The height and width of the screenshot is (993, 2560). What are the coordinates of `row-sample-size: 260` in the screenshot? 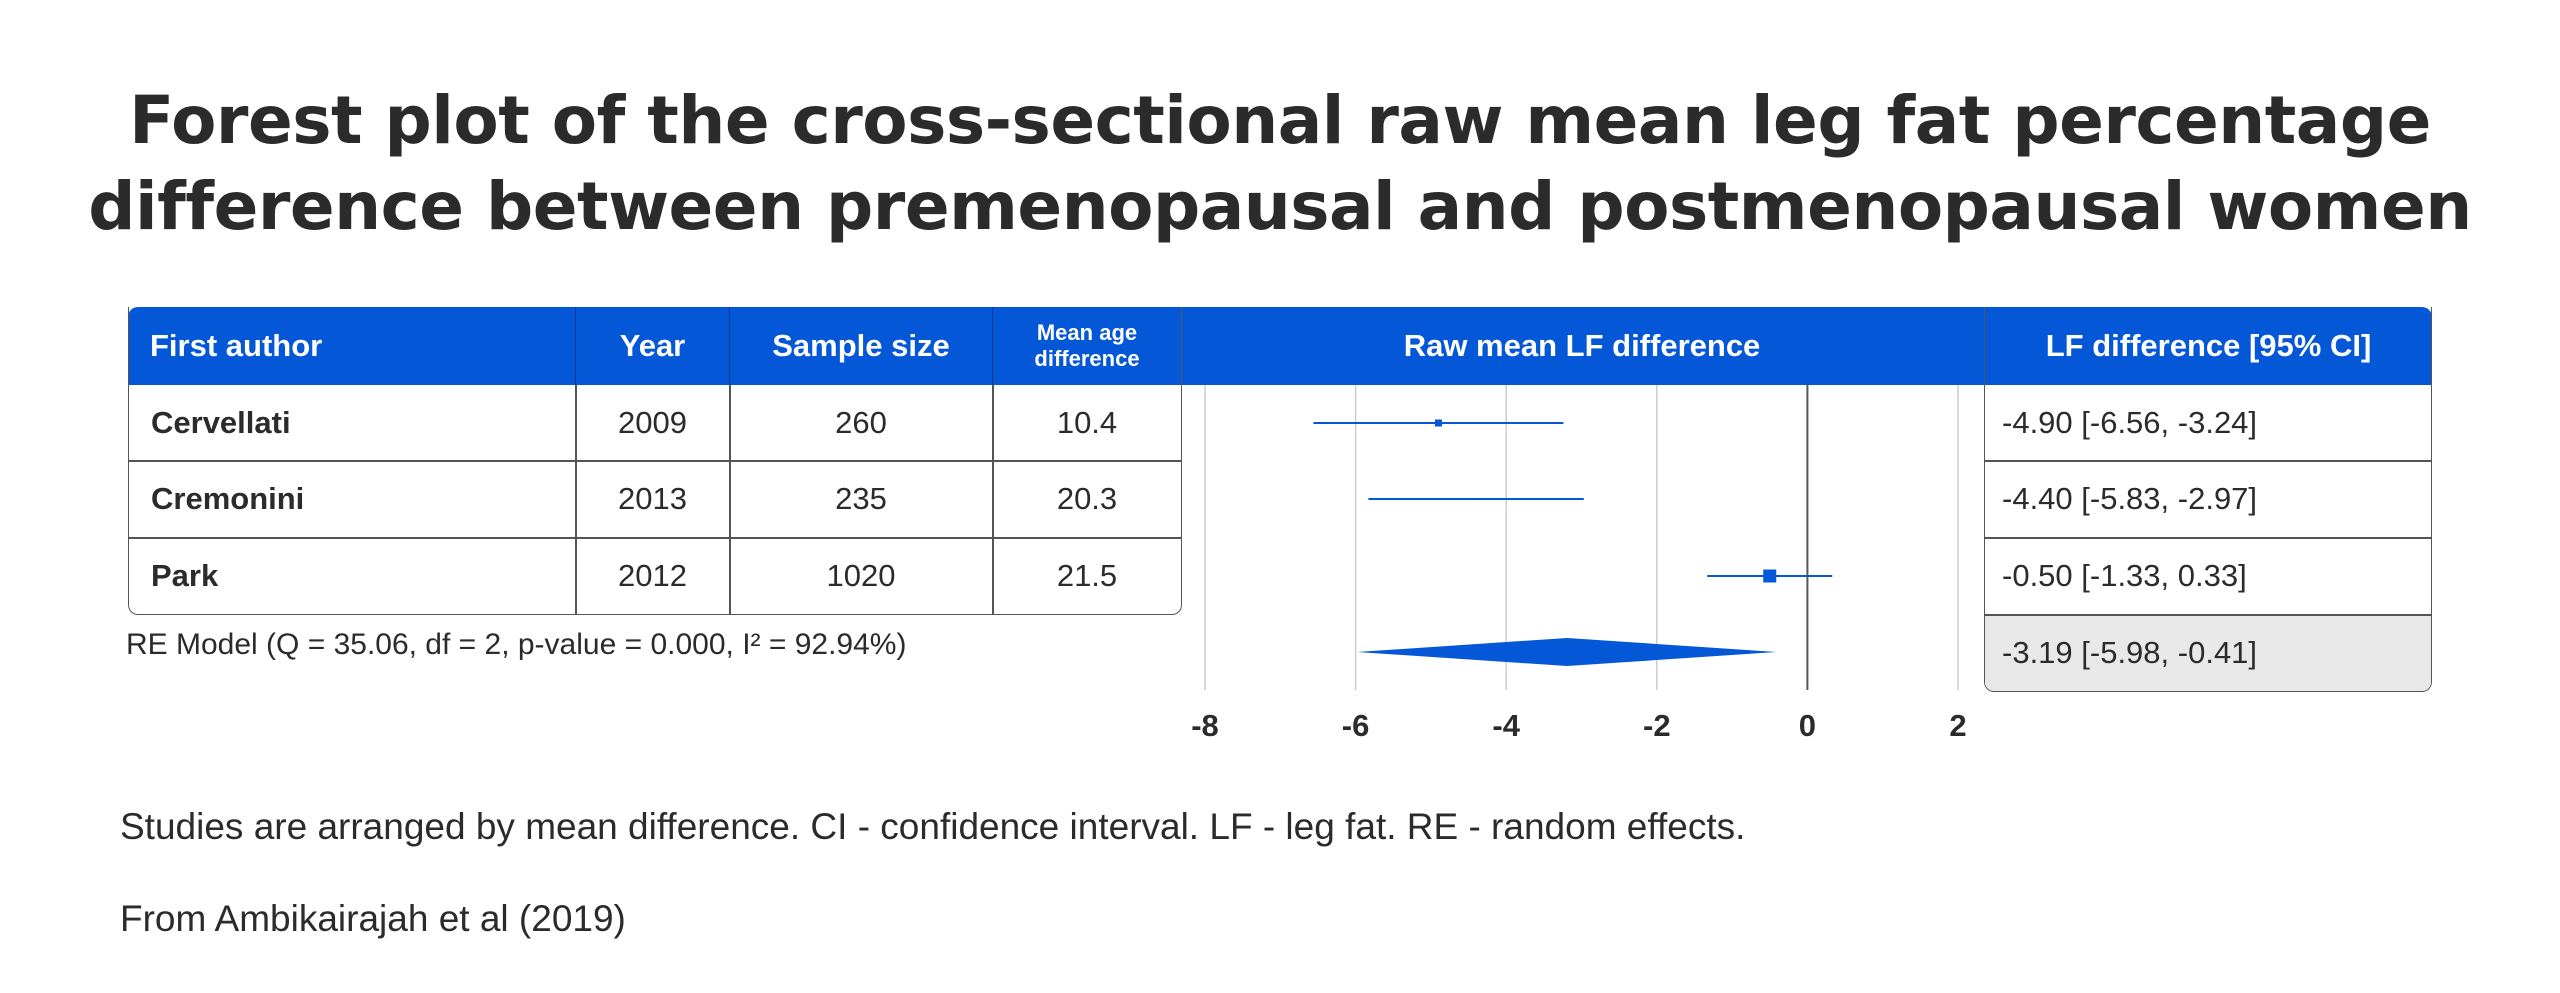 It's located at (861, 422).